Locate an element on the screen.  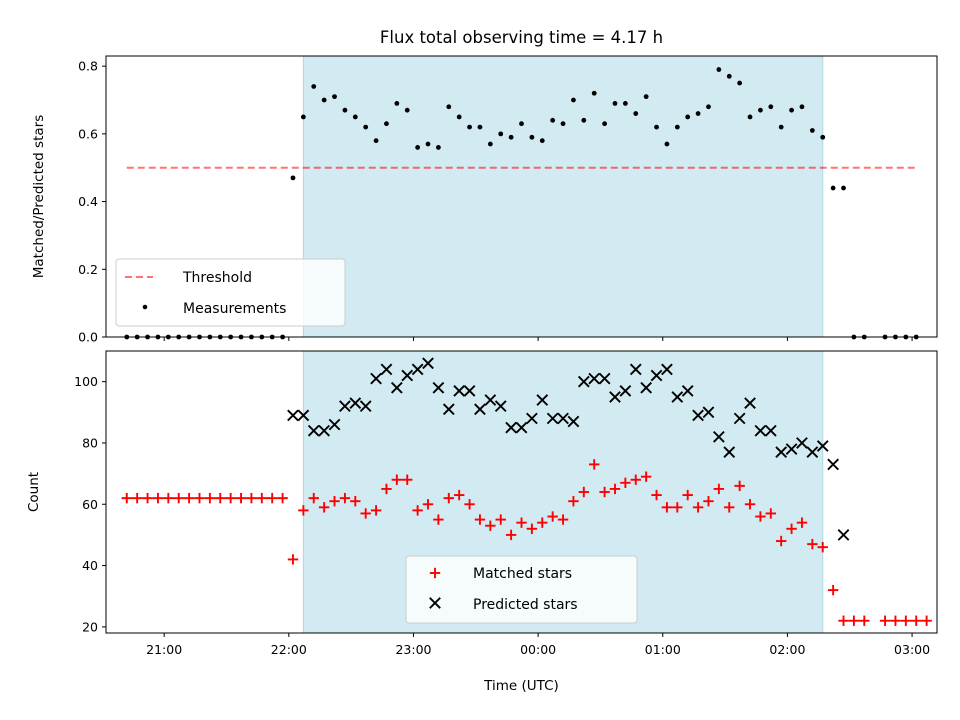
measurements-legend-label: Measurements is located at coordinates (234, 309).